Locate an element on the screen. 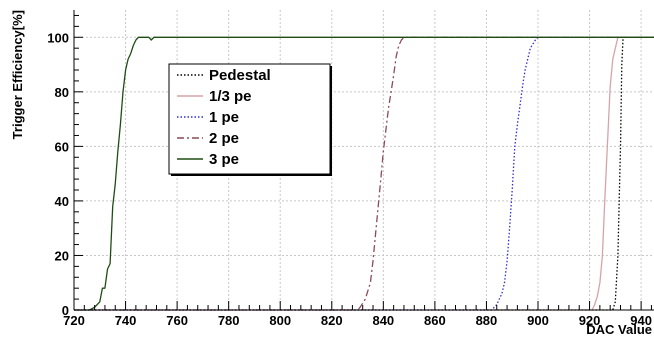  legend-box is located at coordinates (249, 119).